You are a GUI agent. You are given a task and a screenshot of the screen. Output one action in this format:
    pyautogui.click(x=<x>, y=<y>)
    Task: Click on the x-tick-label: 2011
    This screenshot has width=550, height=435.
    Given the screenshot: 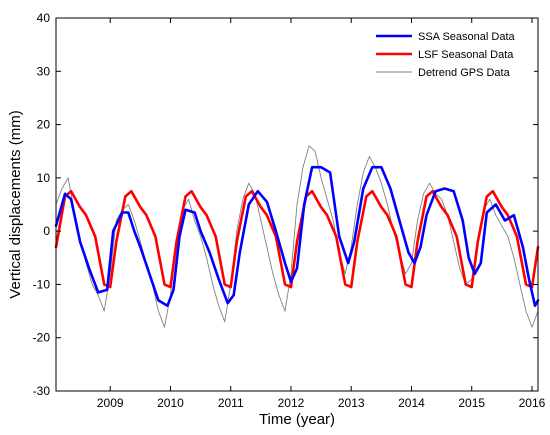 What is the action you would take?
    pyautogui.click(x=231, y=403)
    